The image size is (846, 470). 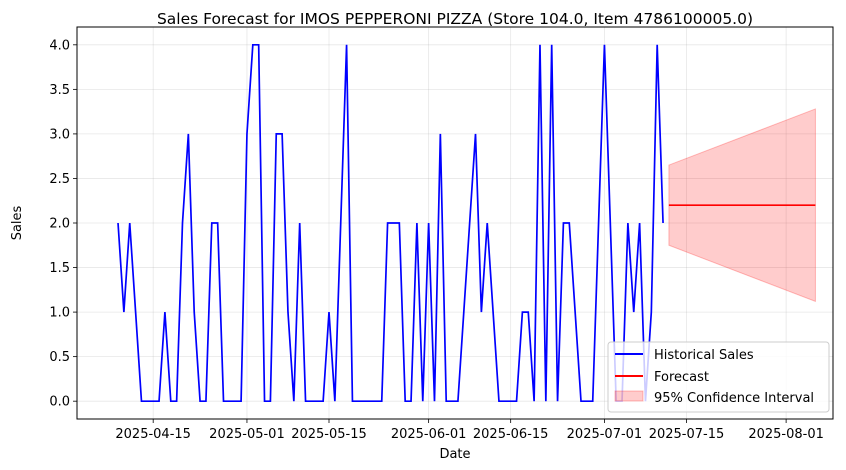 I want to click on y-tick-label: 4.0, so click(x=59, y=45).